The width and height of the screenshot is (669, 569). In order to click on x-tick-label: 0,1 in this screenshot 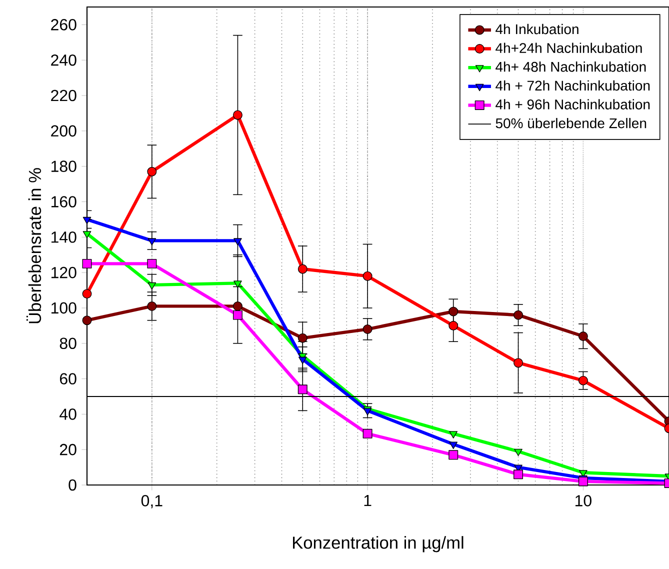, I will do `click(151, 501)`.